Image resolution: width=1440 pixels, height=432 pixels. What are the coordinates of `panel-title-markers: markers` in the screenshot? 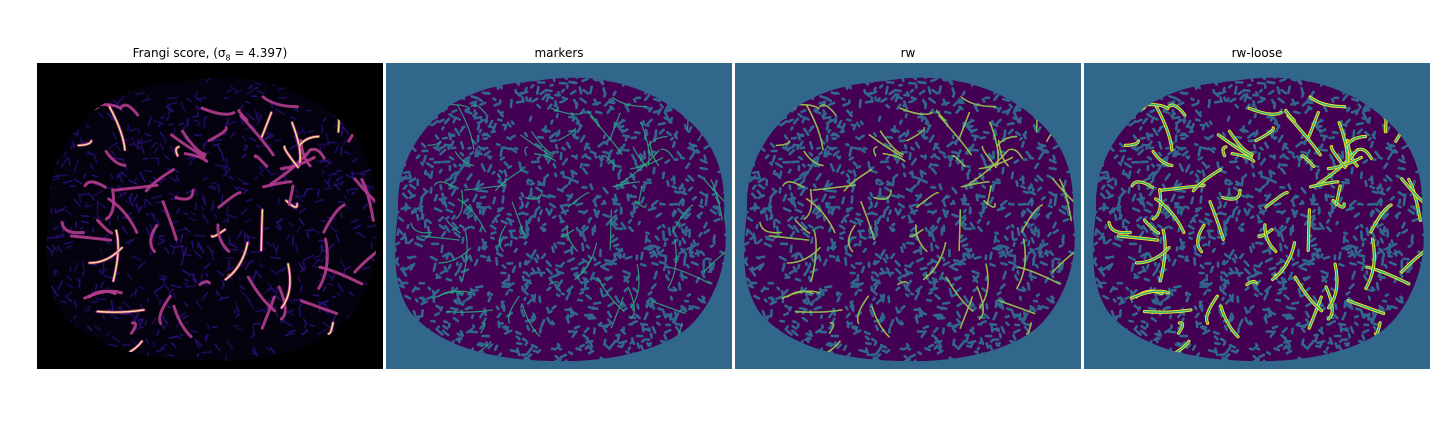 It's located at (559, 53).